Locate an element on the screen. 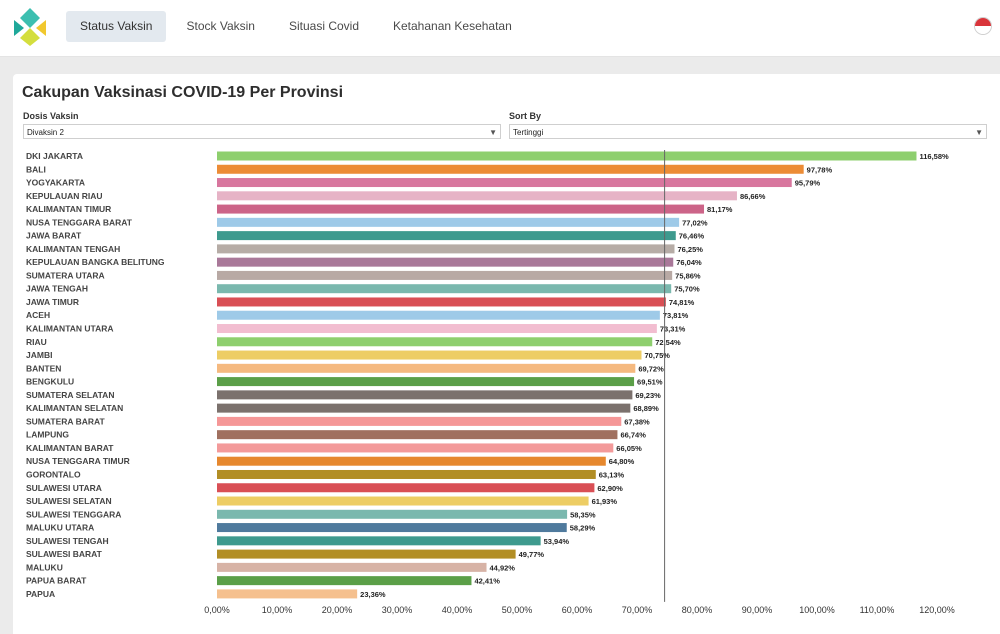  province-label: GORONTALO is located at coordinates (53, 474).